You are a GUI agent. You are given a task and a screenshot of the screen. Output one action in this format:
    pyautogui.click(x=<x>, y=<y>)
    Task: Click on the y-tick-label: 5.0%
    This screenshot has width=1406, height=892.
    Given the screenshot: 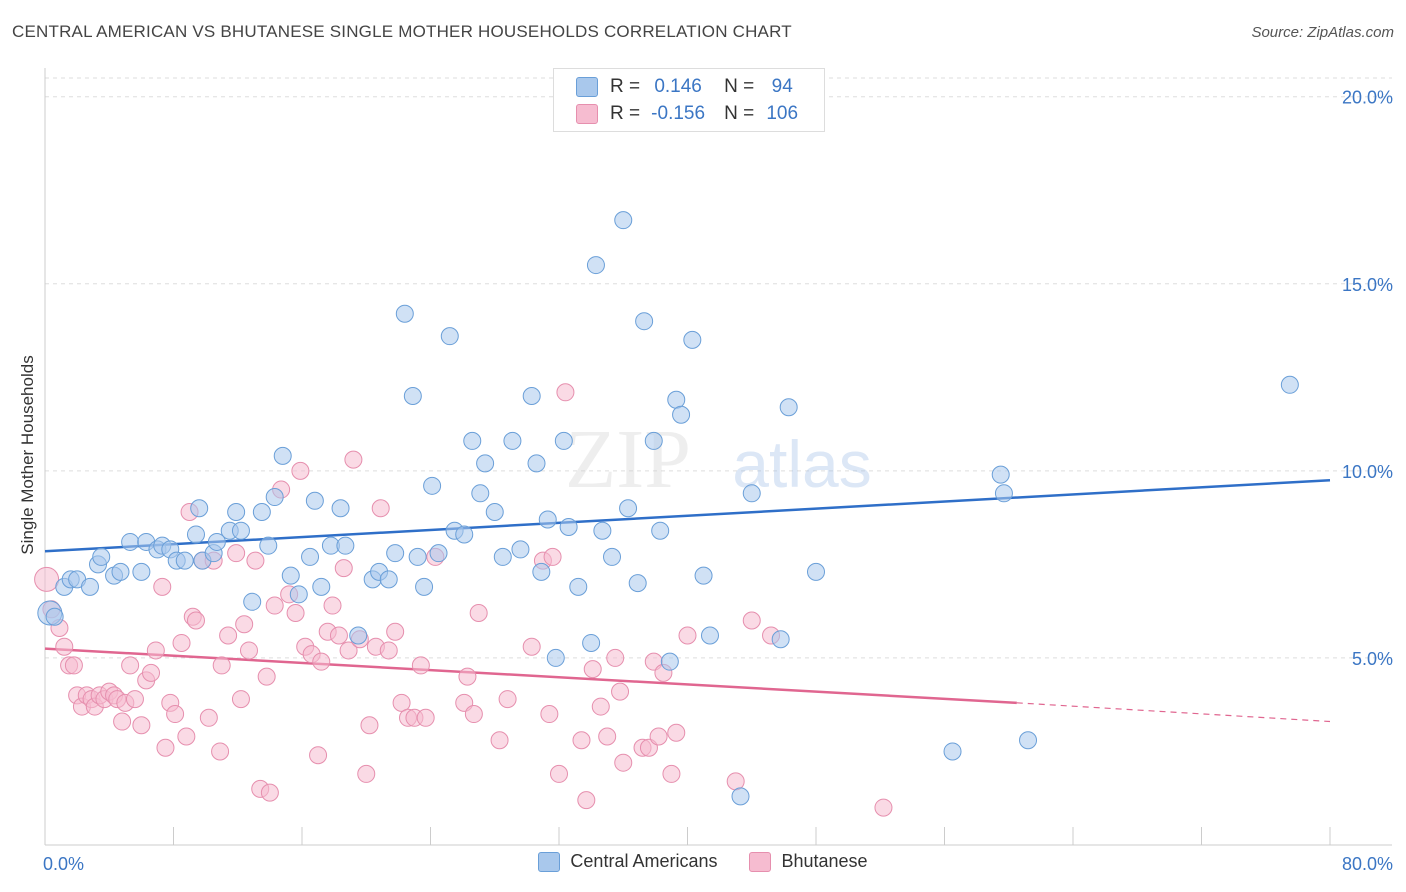 What is the action you would take?
    pyautogui.click(x=1372, y=659)
    